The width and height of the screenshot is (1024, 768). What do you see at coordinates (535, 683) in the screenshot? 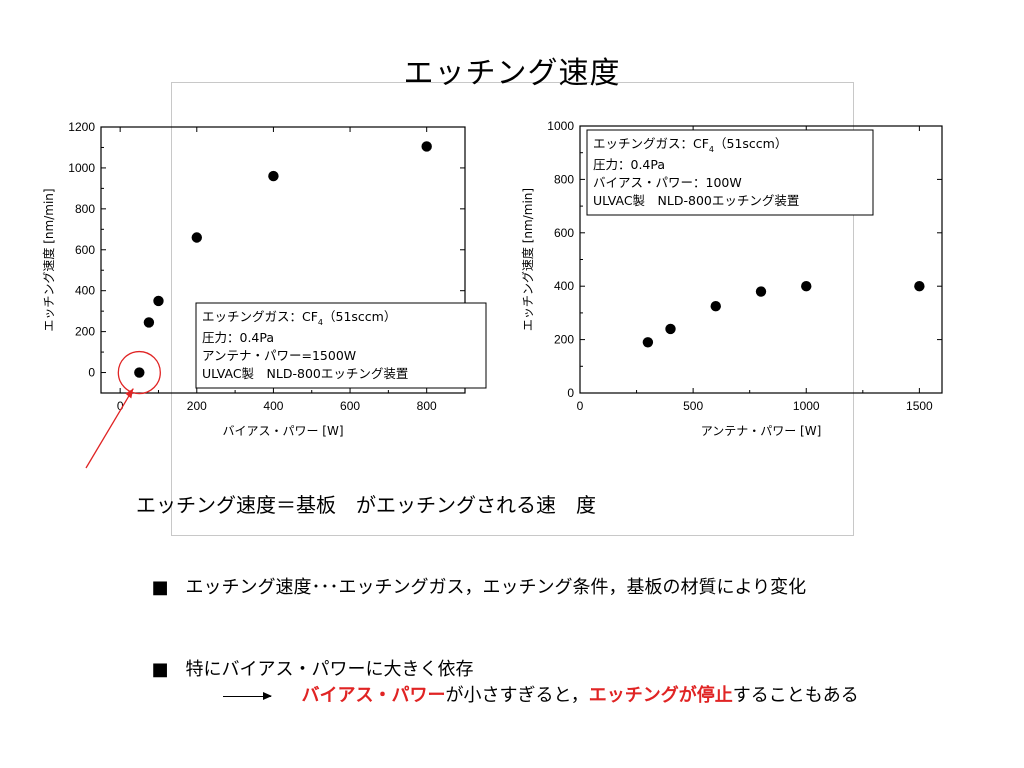
I see `consequence-line: バイアス・パワーが小さすぎると，エッチングが停止することもある` at bounding box center [535, 683].